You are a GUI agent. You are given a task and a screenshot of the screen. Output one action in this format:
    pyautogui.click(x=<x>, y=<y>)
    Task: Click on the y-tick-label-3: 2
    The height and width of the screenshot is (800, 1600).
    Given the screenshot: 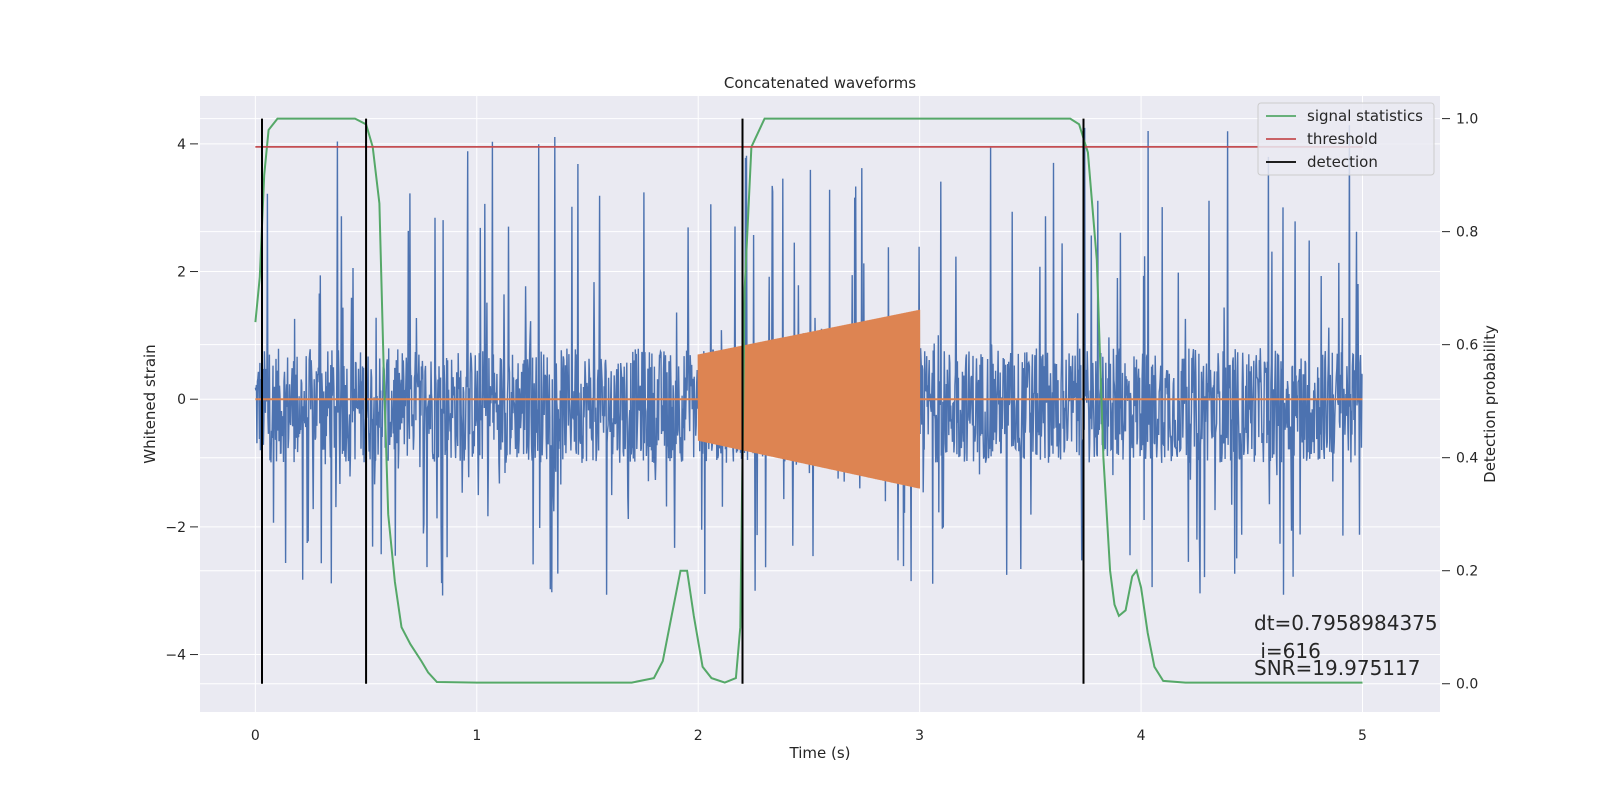 What is the action you would take?
    pyautogui.click(x=181, y=273)
    